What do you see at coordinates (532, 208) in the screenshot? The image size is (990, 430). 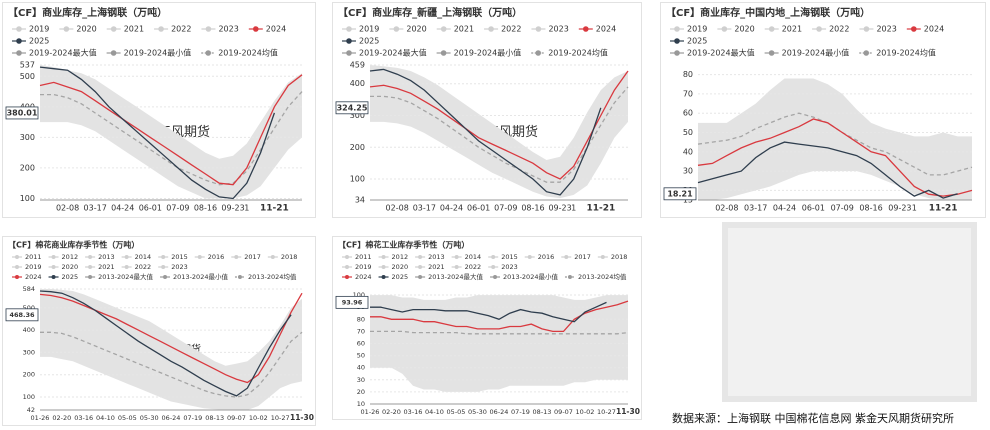 I see `x-tick-label: 08-16` at bounding box center [532, 208].